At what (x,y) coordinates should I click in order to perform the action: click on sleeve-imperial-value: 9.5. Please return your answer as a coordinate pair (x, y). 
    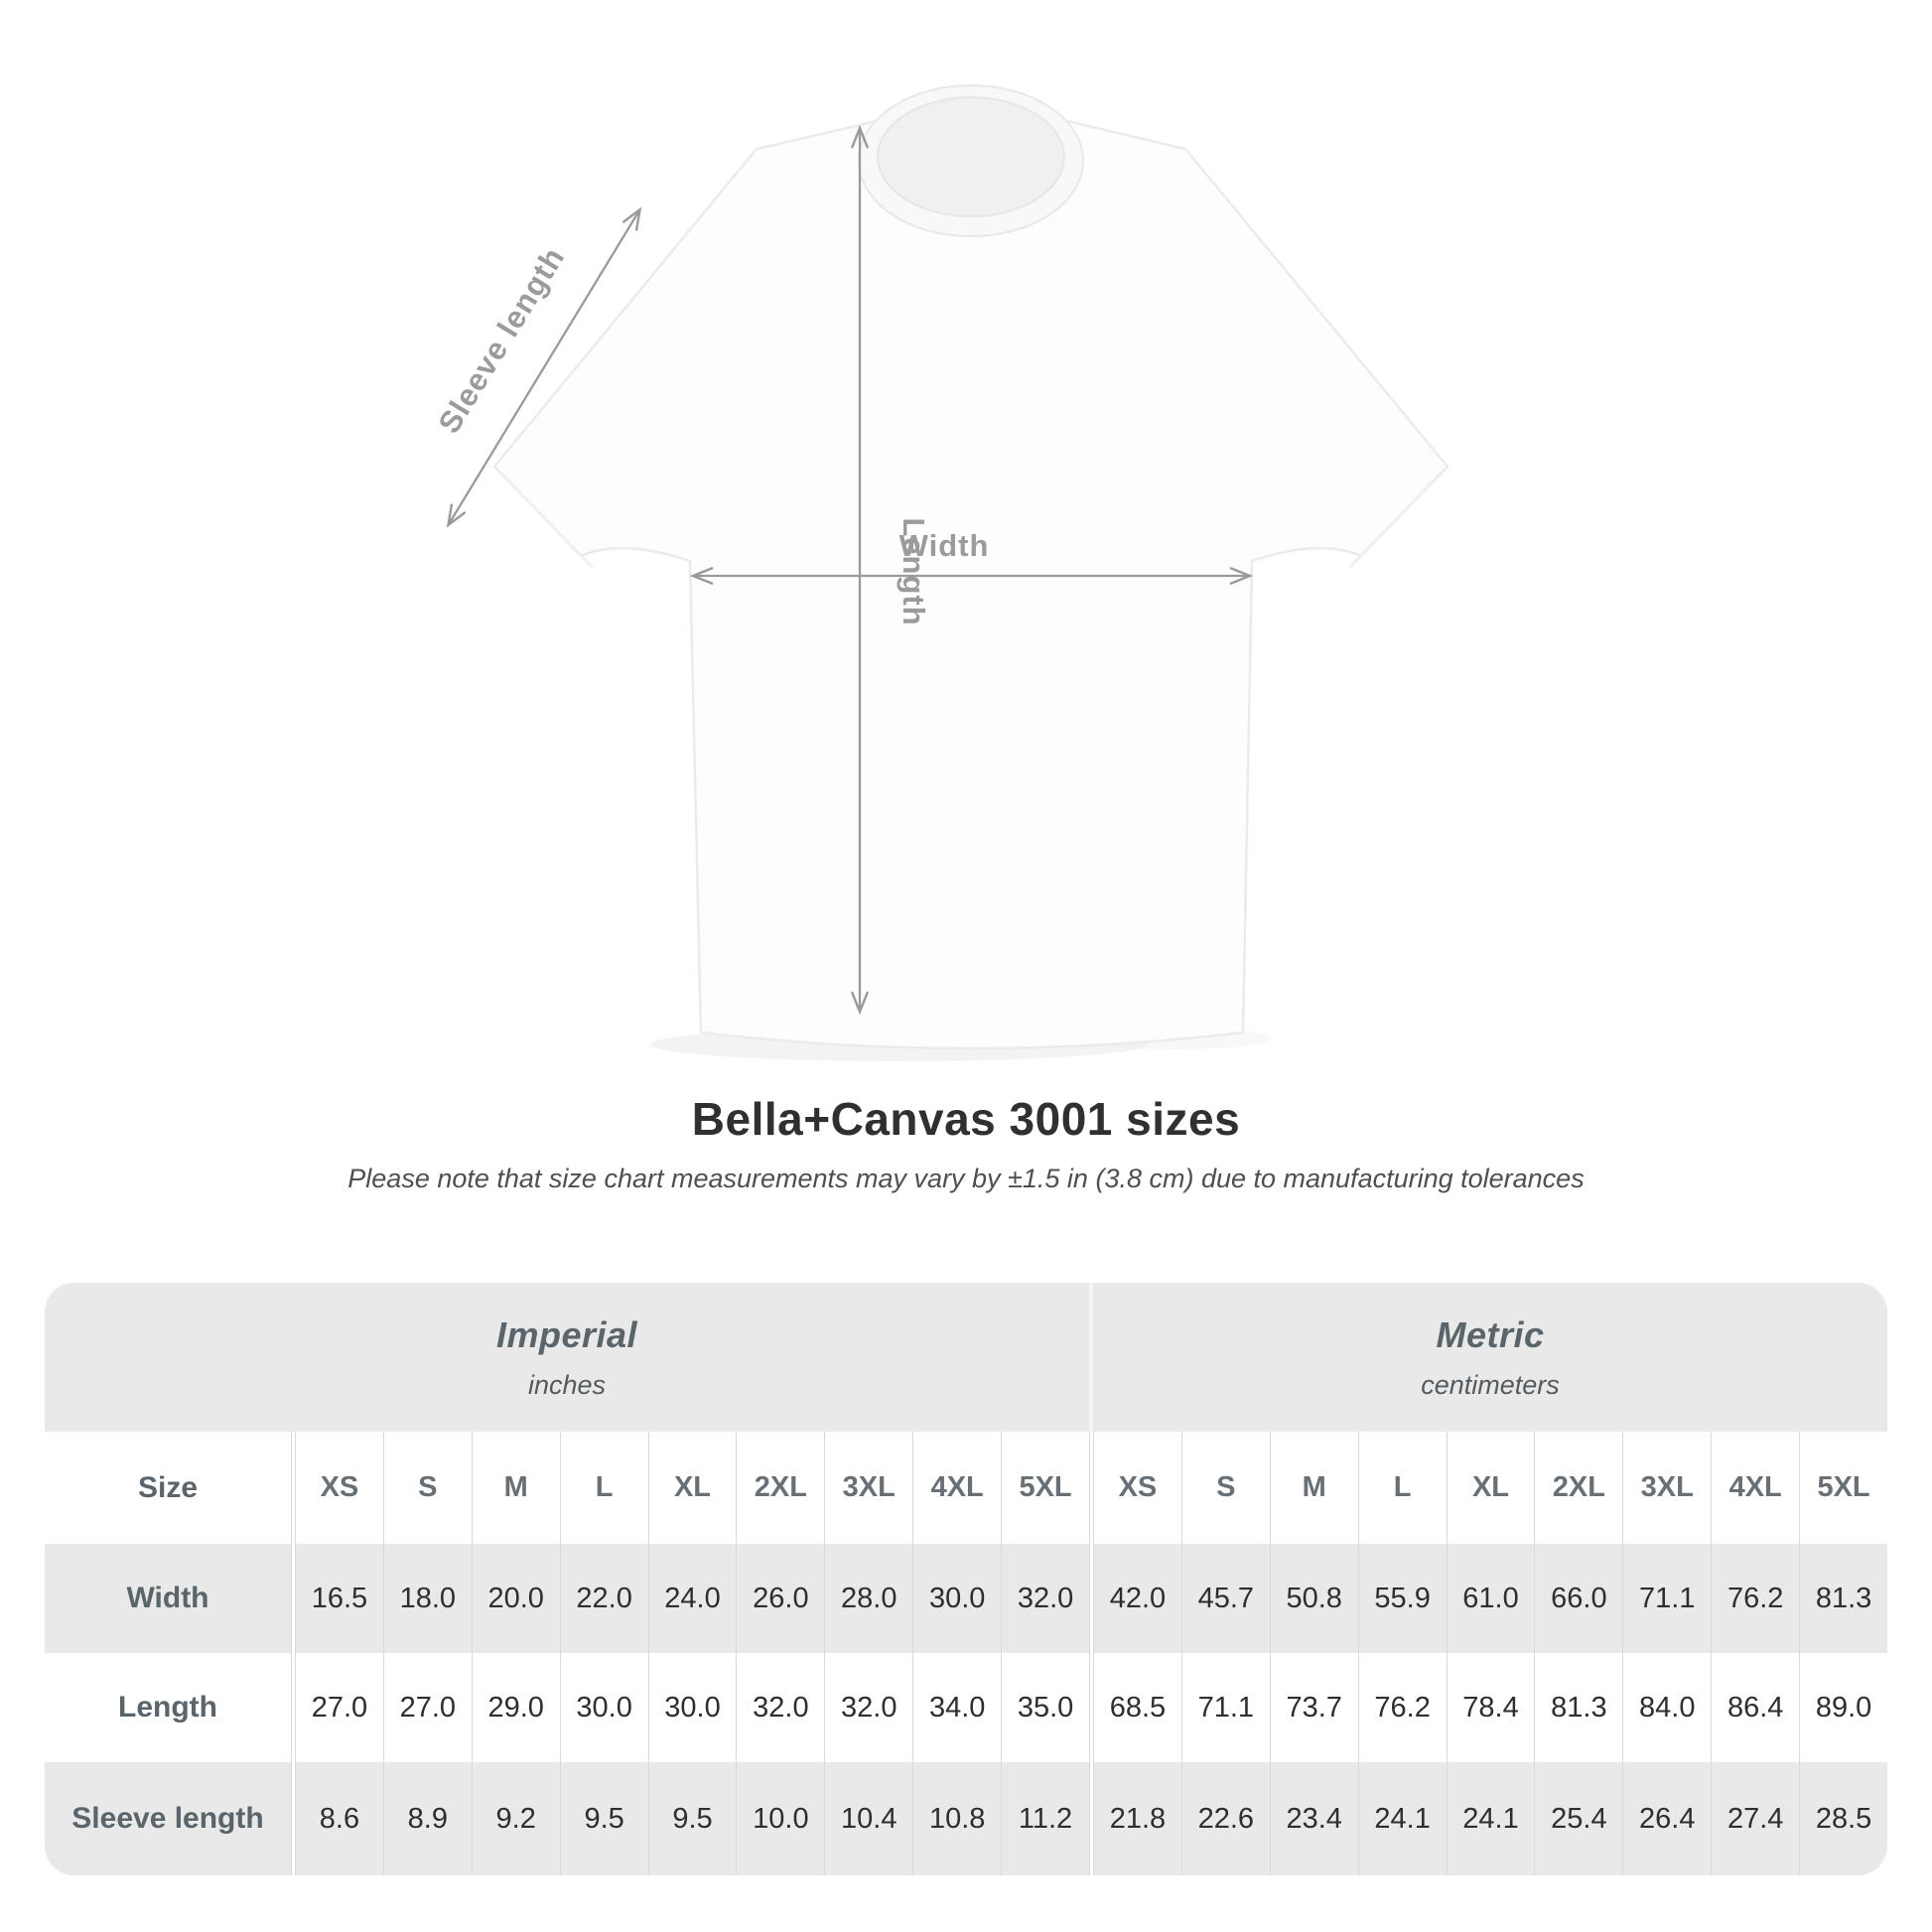
    Looking at the image, I should click on (692, 1818).